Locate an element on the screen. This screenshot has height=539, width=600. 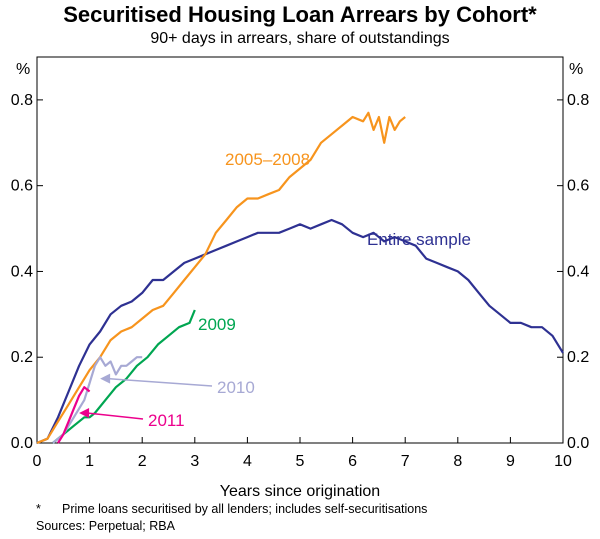
label-2009: 2009 is located at coordinates (217, 324).